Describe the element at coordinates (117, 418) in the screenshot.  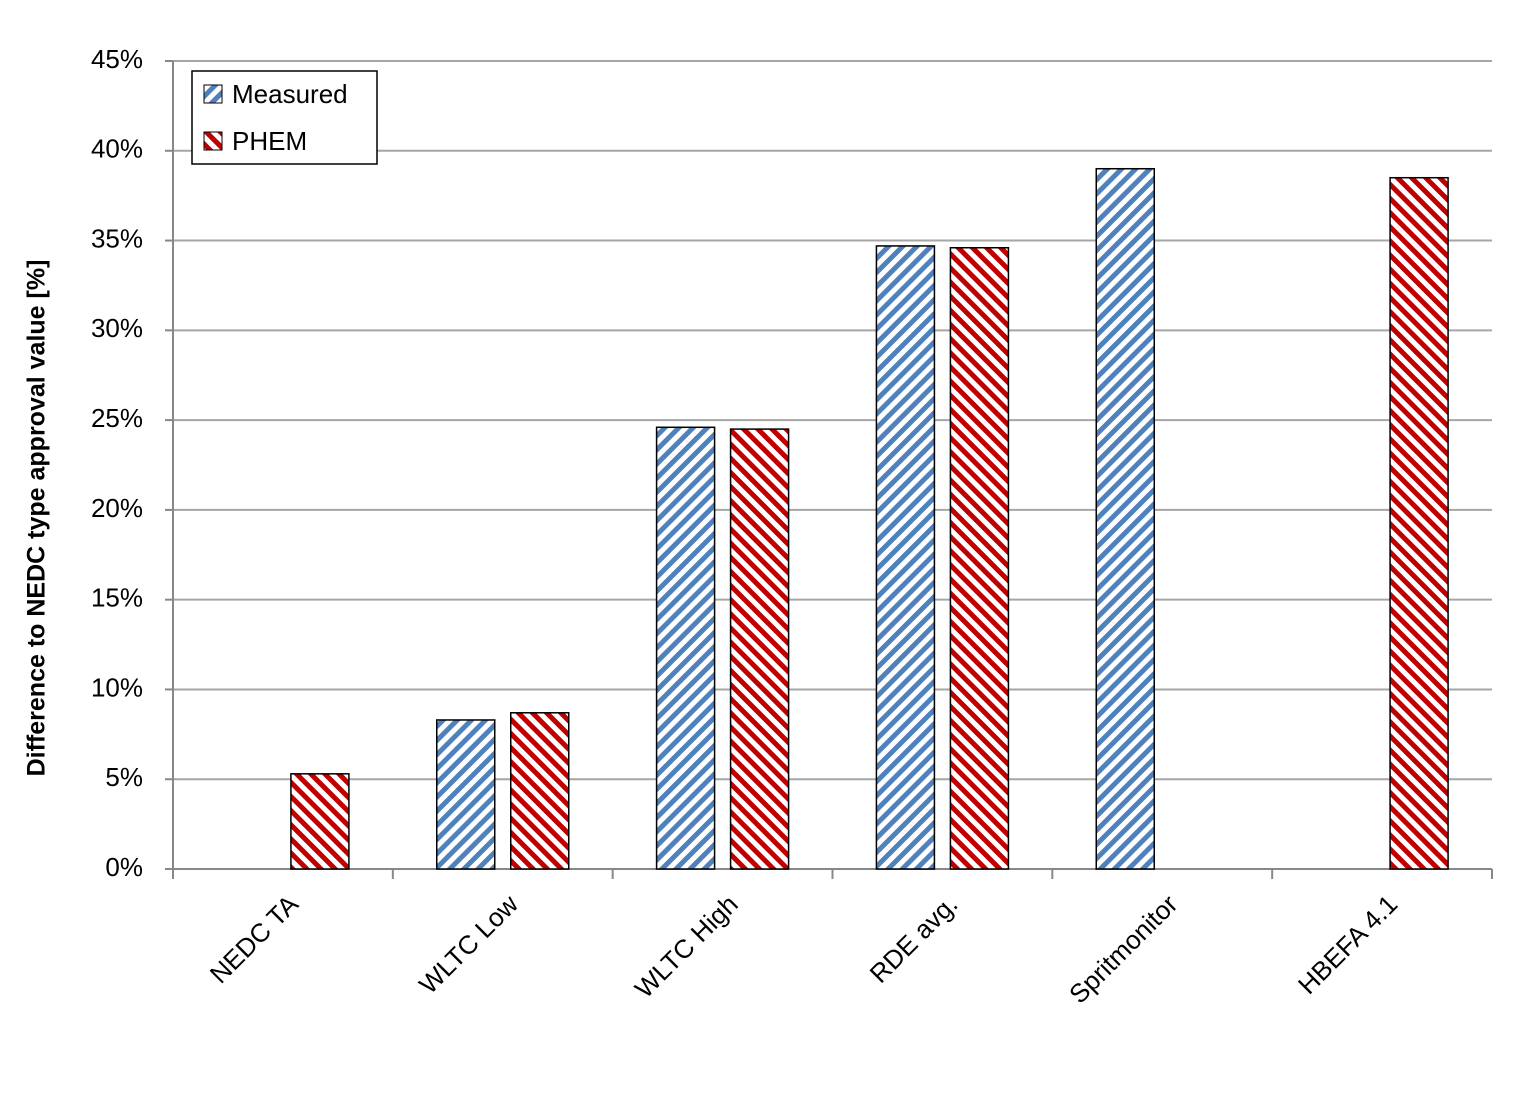
I see `y-tick-label: 25%` at that location.